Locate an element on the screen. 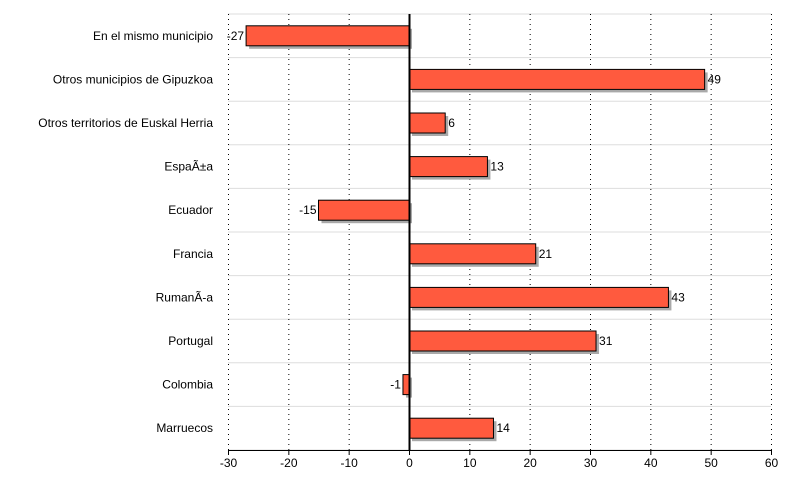 Image resolution: width=800 pixels, height=500 pixels. category-label: Portugal is located at coordinates (190, 341).